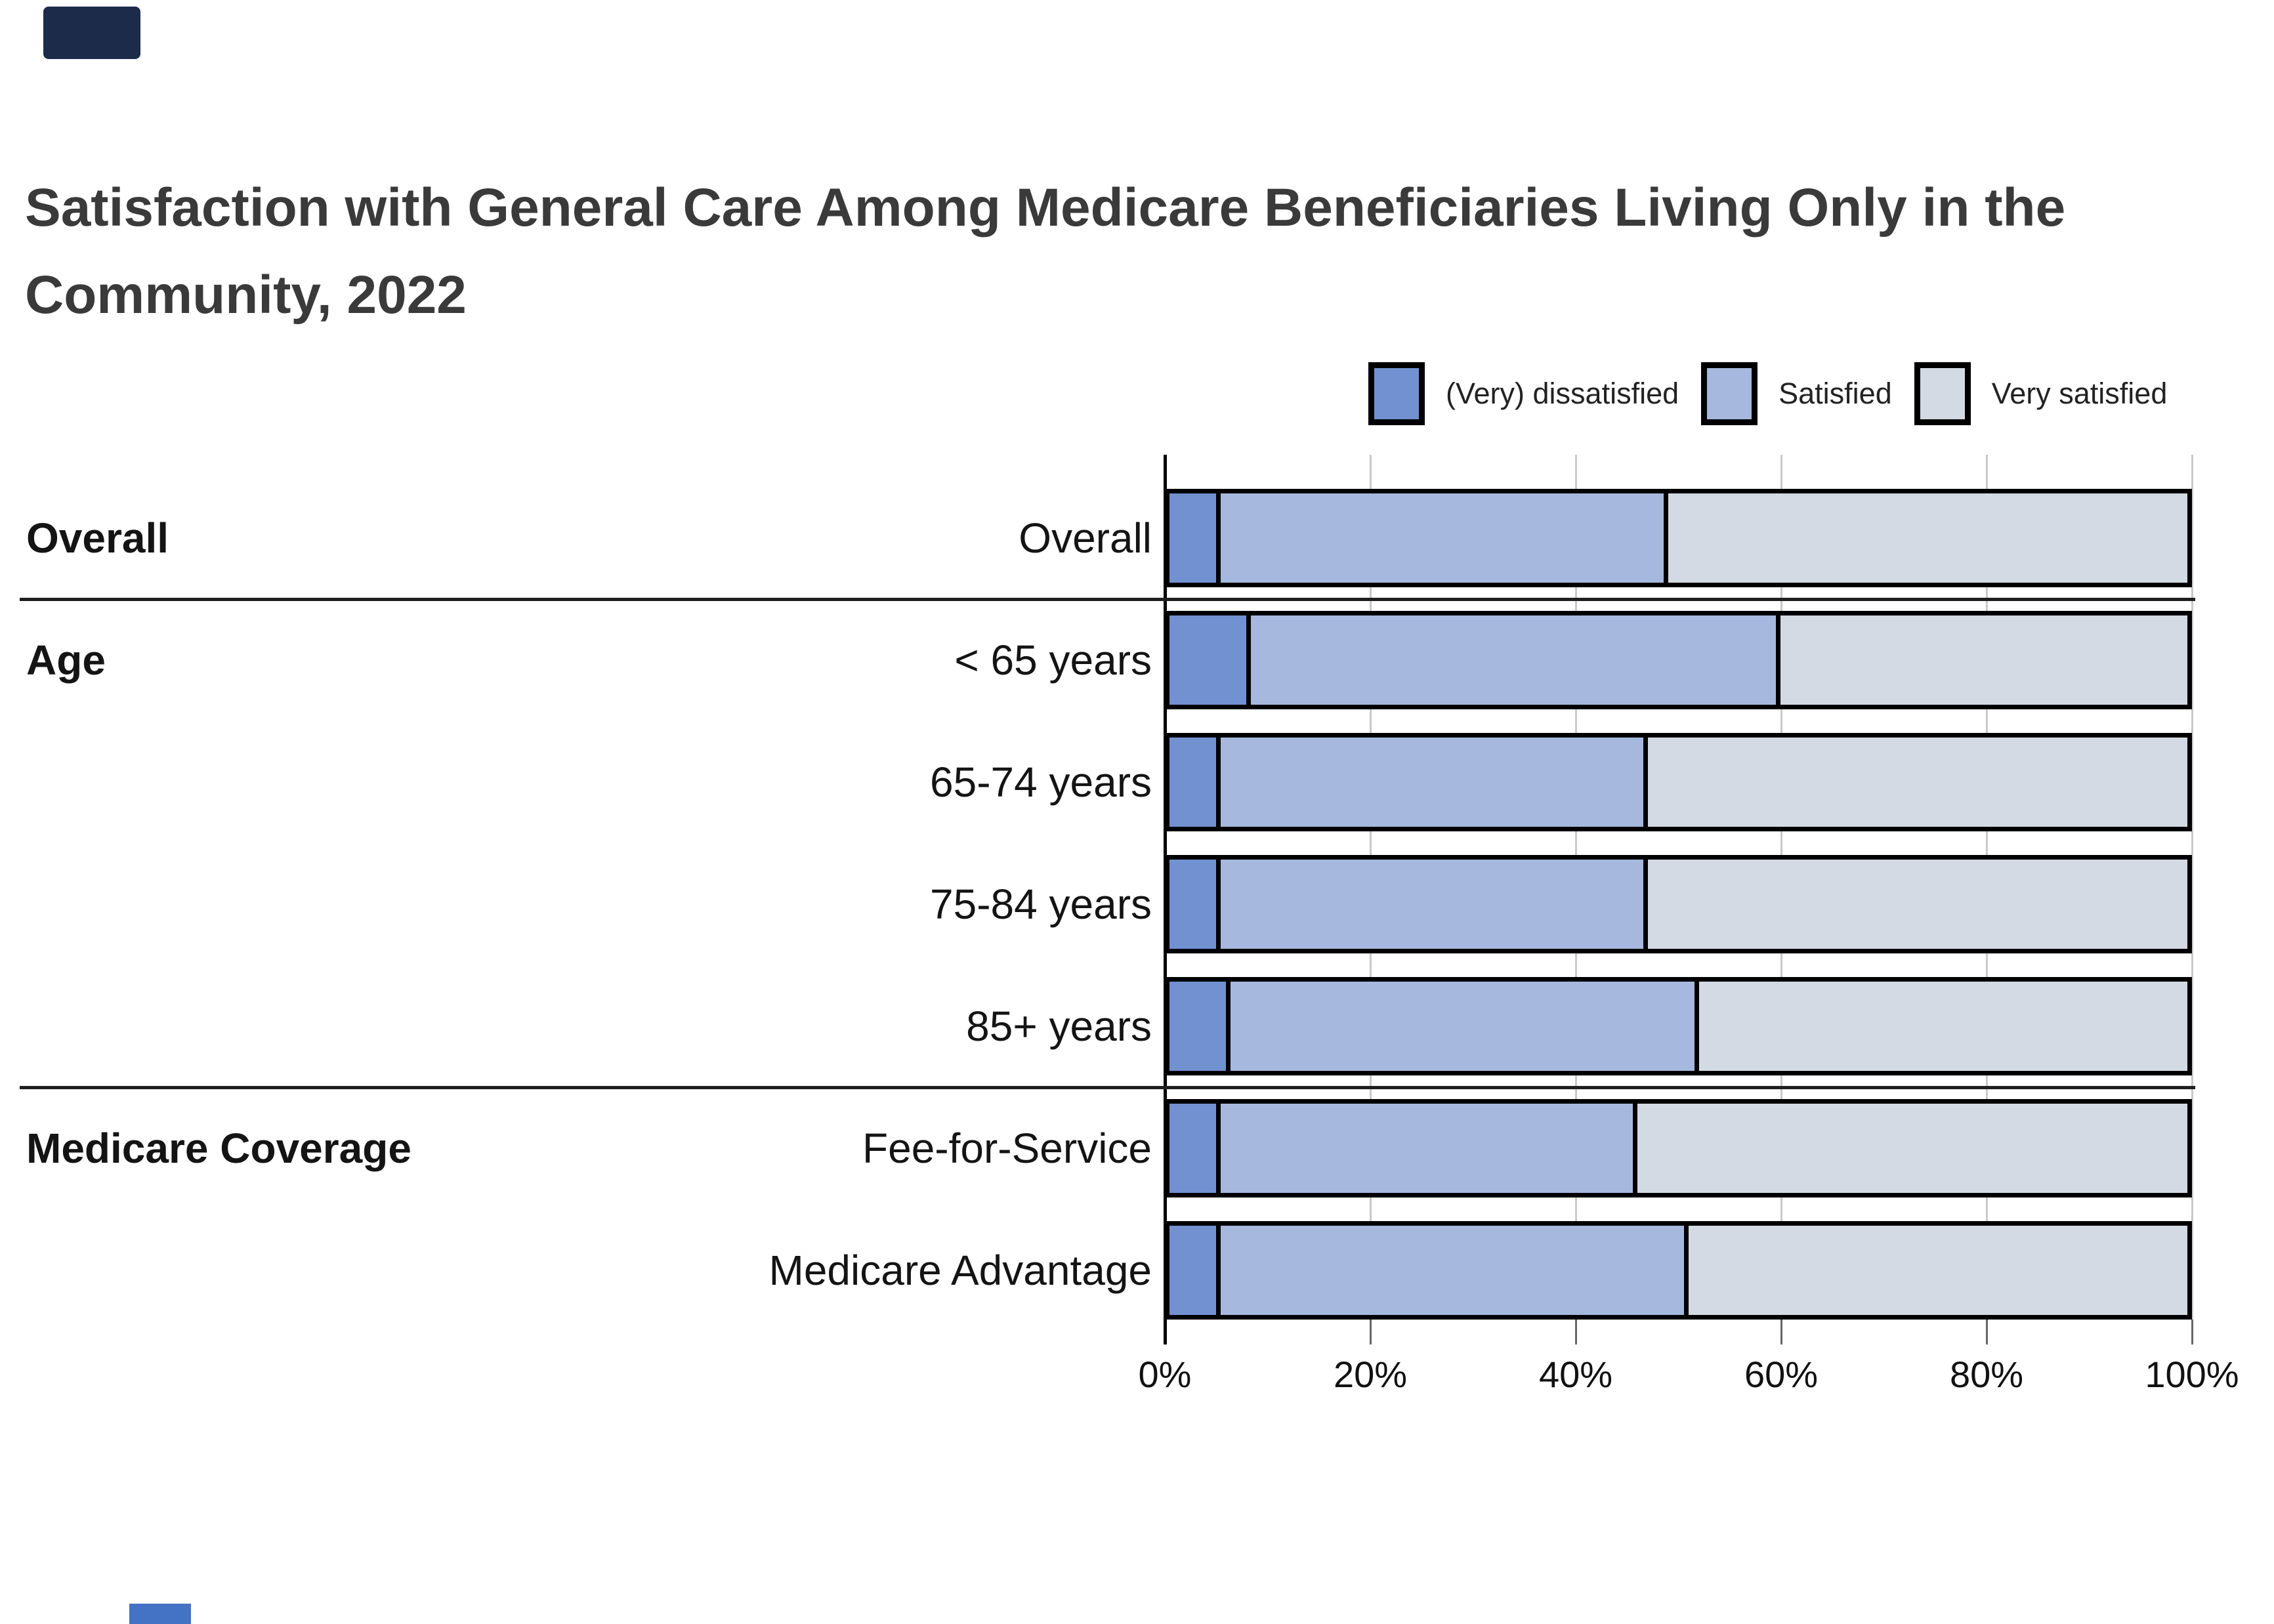 Image resolution: width=2274 pixels, height=1624 pixels. What do you see at coordinates (1085, 538) in the screenshot?
I see `row-label: Overall` at bounding box center [1085, 538].